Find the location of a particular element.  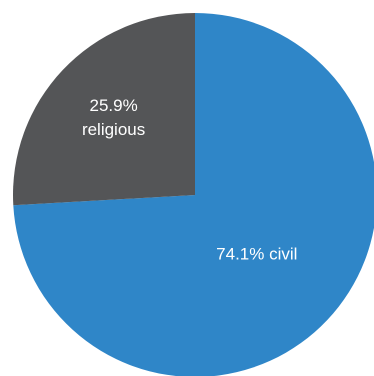

data-label-civil: 74.1% civil is located at coordinates (256, 253).